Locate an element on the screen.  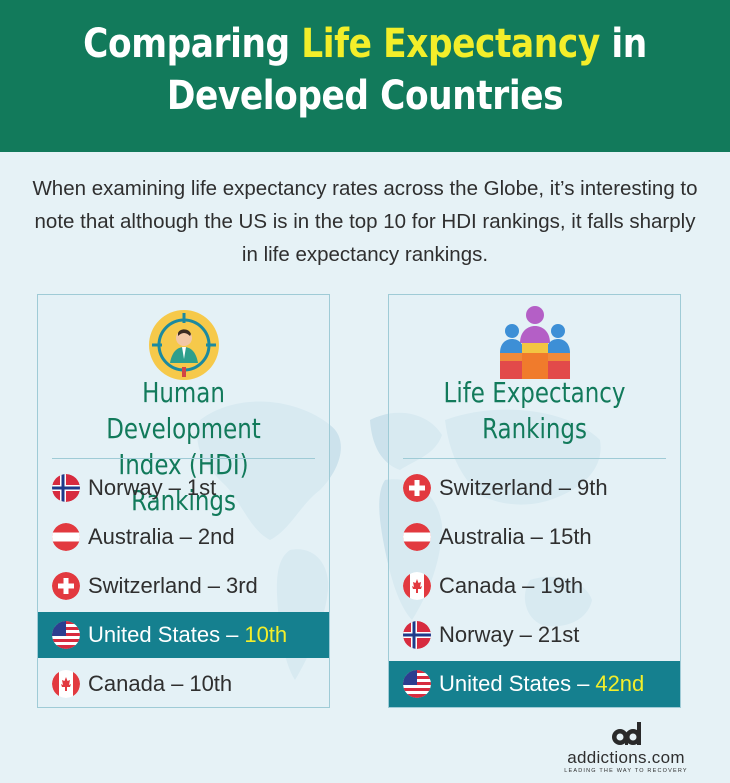
ad-logo-icon is located at coordinates (626, 733).